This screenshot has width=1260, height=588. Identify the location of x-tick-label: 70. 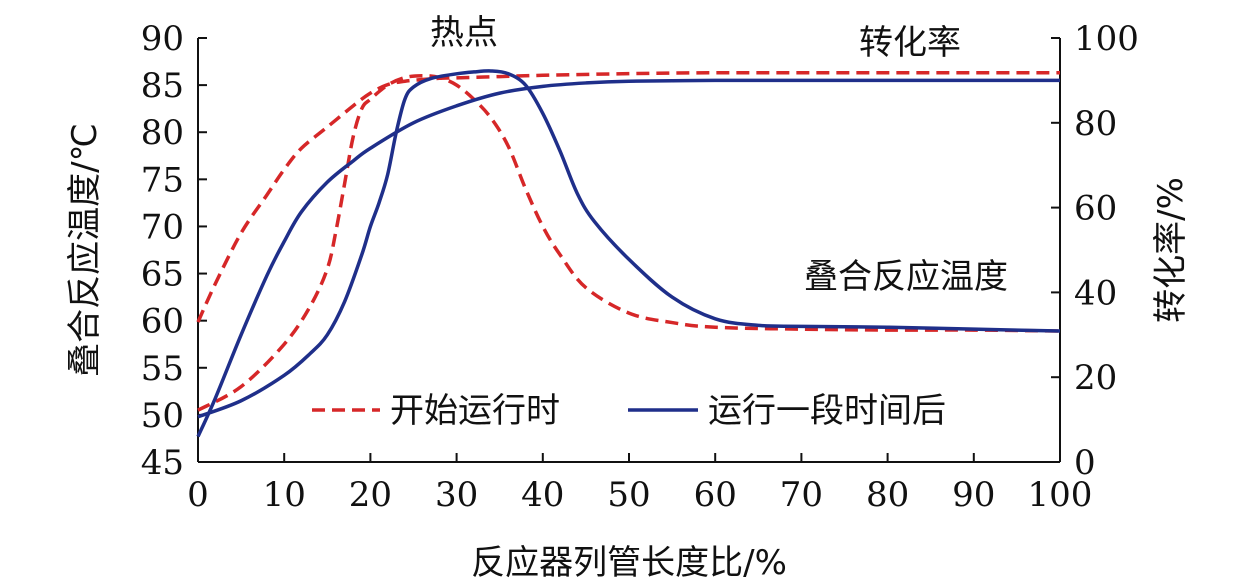
(801, 495).